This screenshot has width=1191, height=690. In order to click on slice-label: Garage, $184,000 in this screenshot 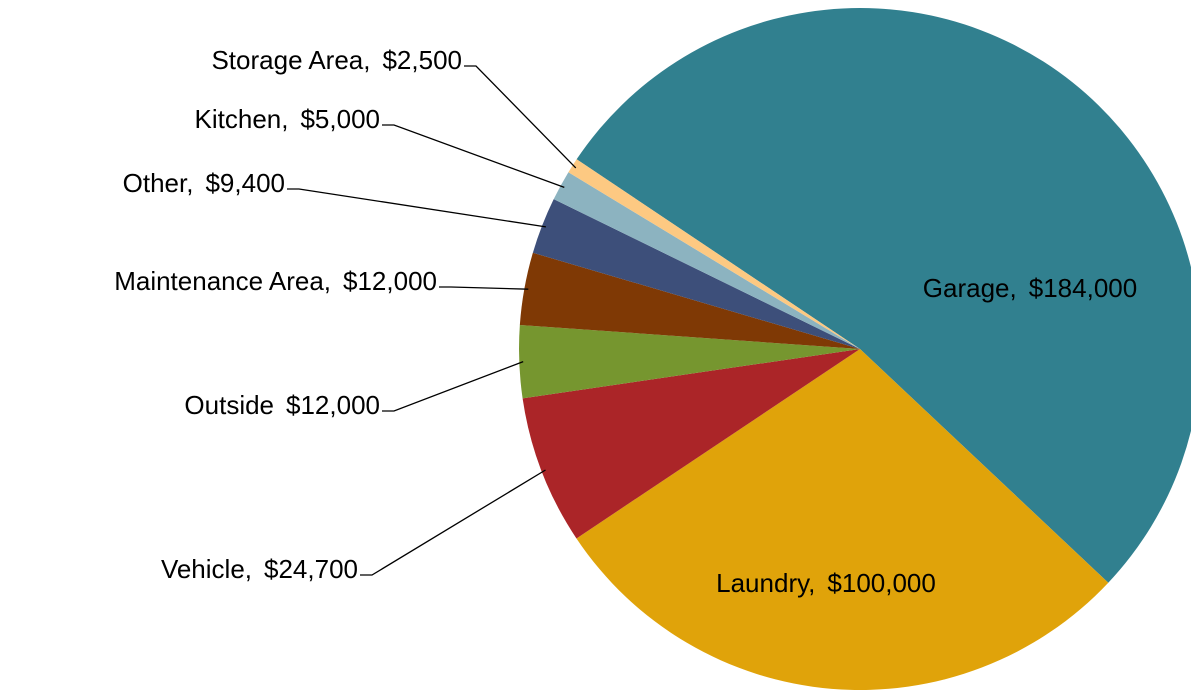, I will do `click(1030, 288)`.